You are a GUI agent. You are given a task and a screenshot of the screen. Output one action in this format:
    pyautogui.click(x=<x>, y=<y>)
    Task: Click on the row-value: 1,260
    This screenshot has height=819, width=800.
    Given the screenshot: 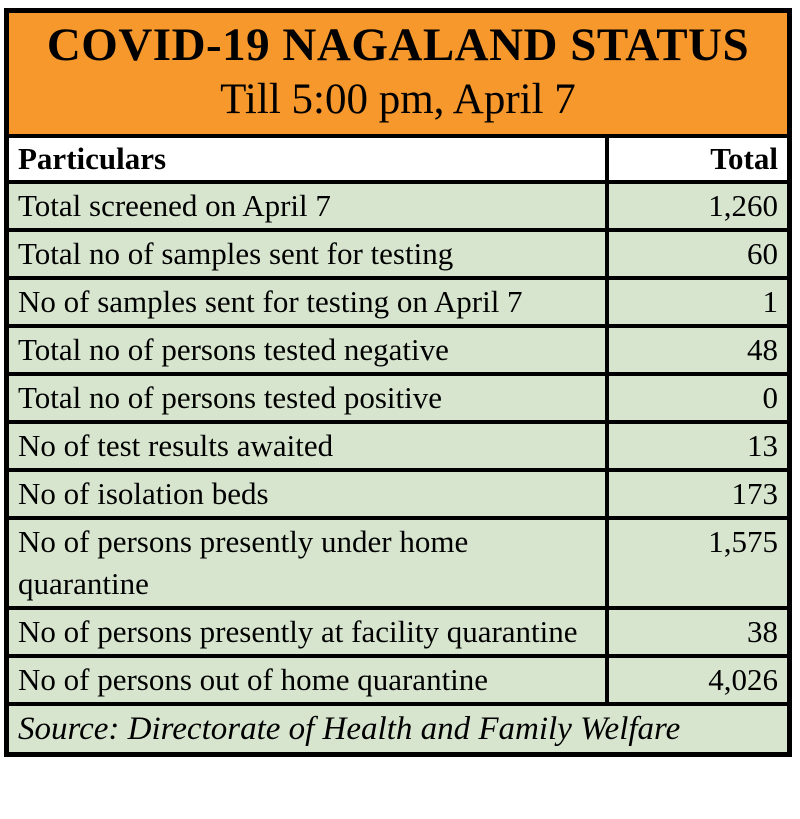 What is the action you would take?
    pyautogui.click(x=698, y=205)
    